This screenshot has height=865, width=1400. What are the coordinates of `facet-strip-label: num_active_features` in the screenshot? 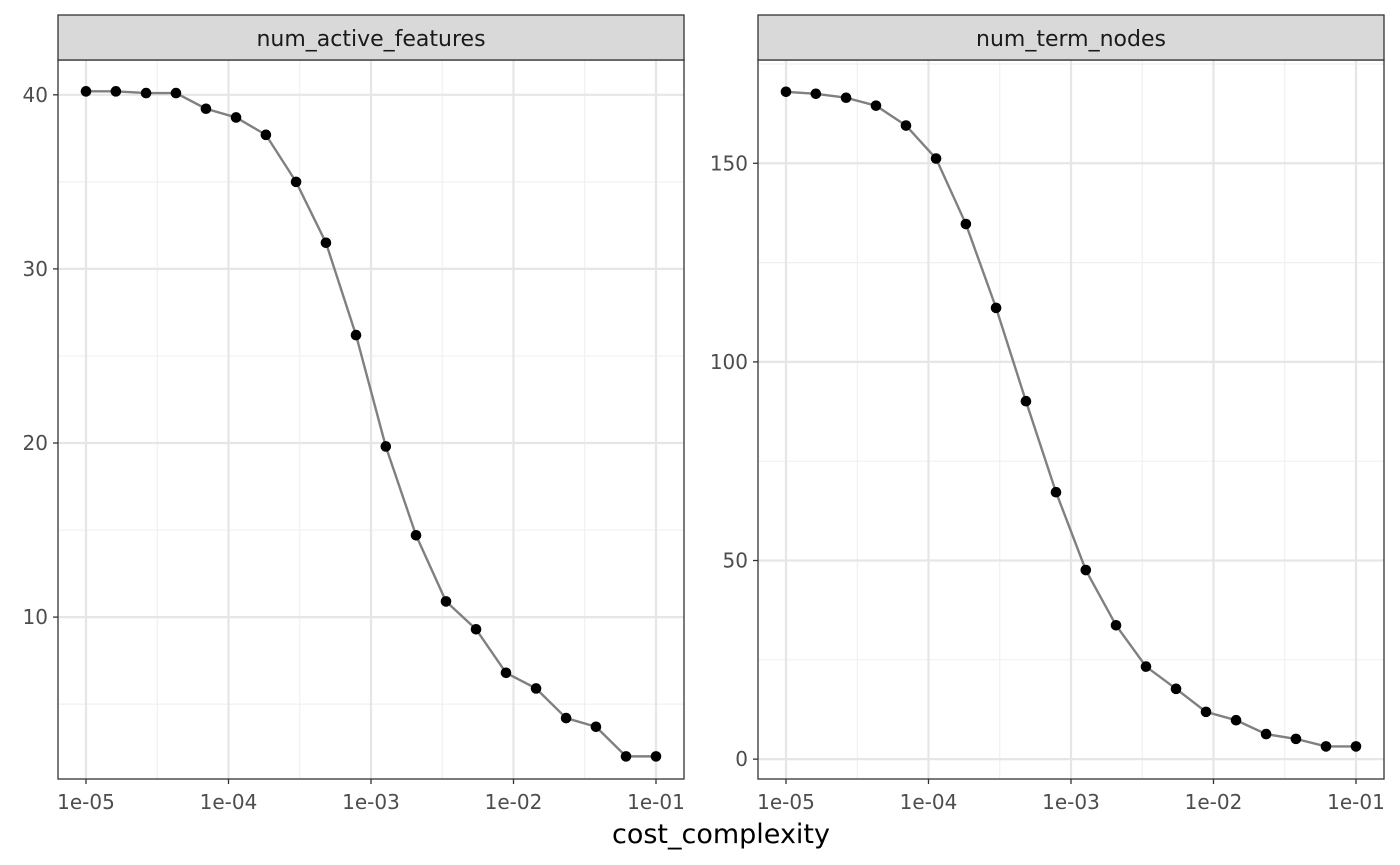 It's located at (370, 39).